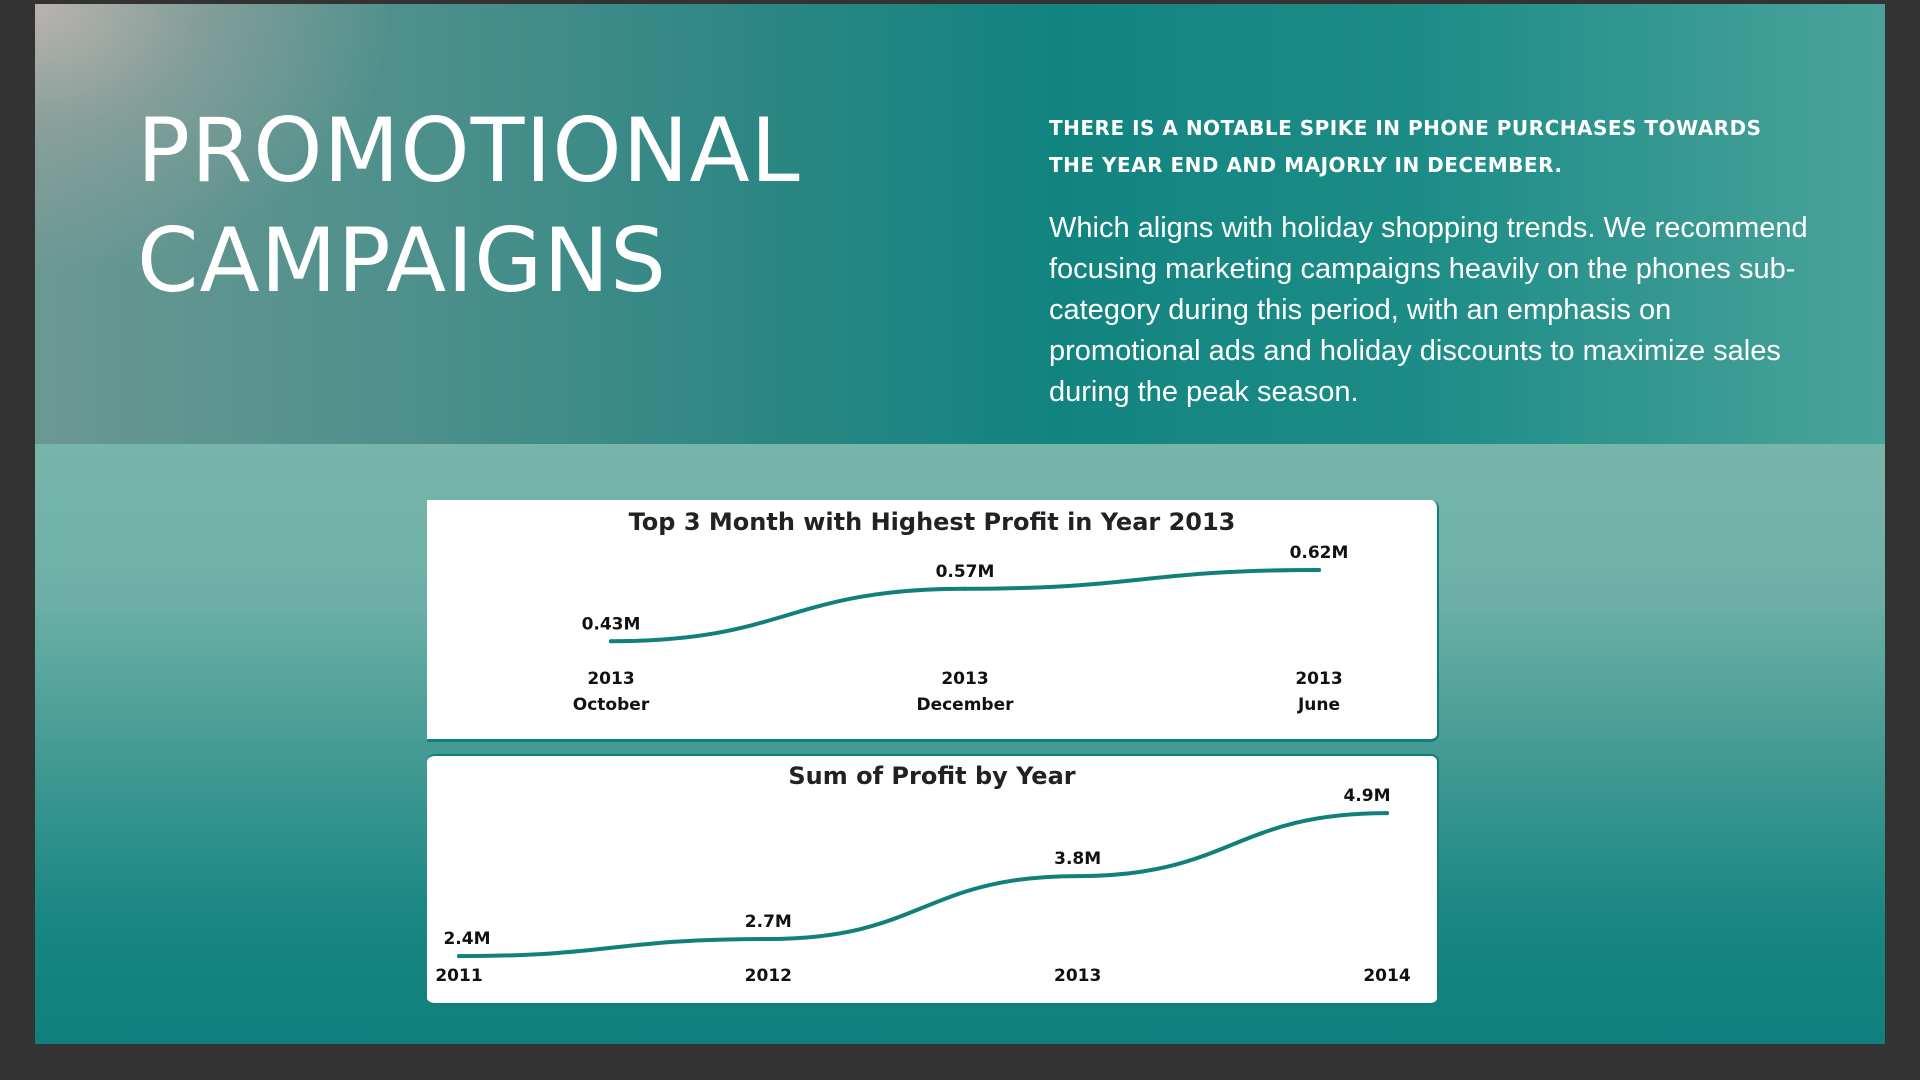  Describe the element at coordinates (402, 260) in the screenshot. I see `slide-title-line-2: CAMPAIGNS` at that location.